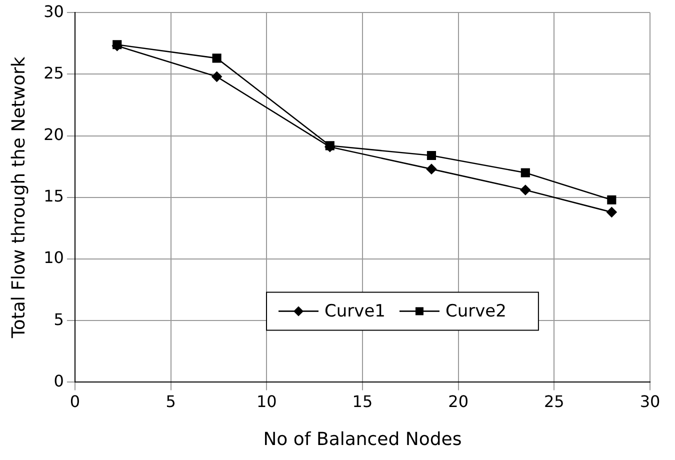  I want to click on y-tick-label: 25, so click(54, 72).